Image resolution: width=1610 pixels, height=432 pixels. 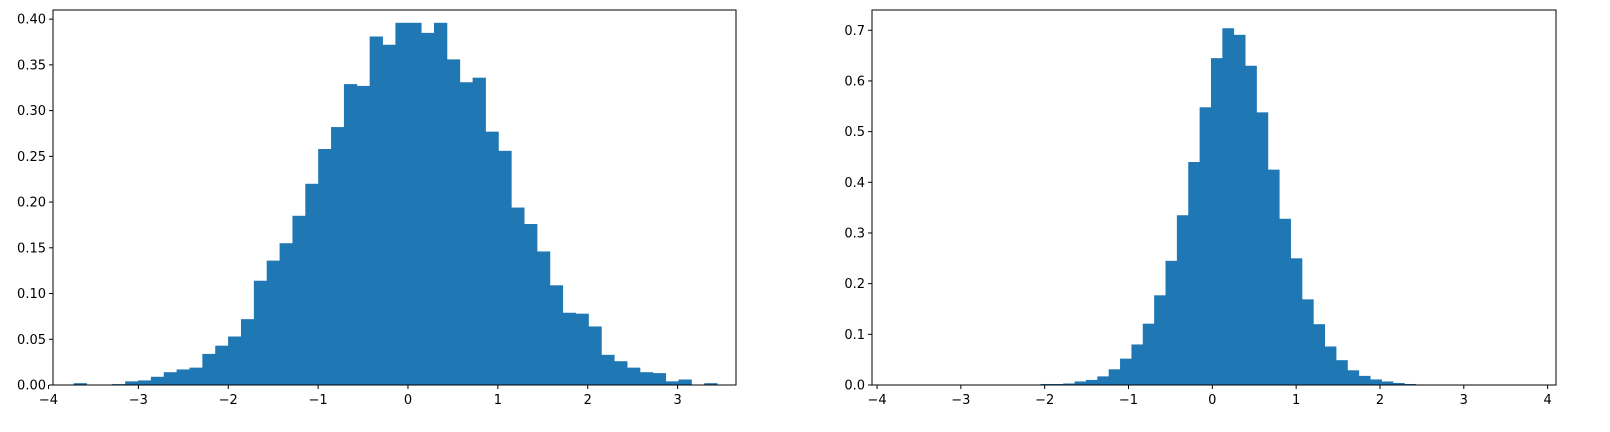 I want to click on y-tick-label: 0.30, so click(x=31, y=111).